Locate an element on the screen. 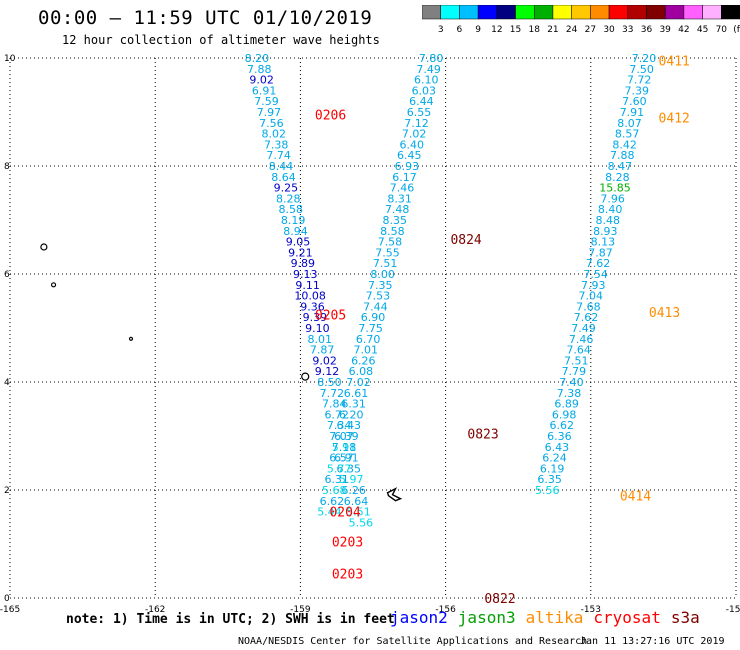 Image resolution: width=740 pixels, height=650 pixels. wave-height-value: 6.70 is located at coordinates (368, 339).